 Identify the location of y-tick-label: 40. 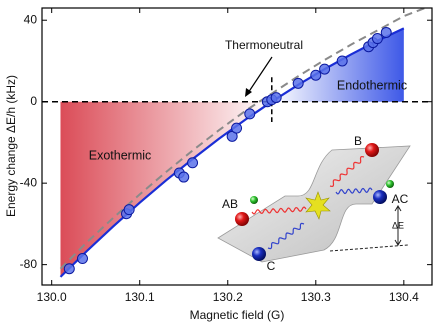
(31, 19).